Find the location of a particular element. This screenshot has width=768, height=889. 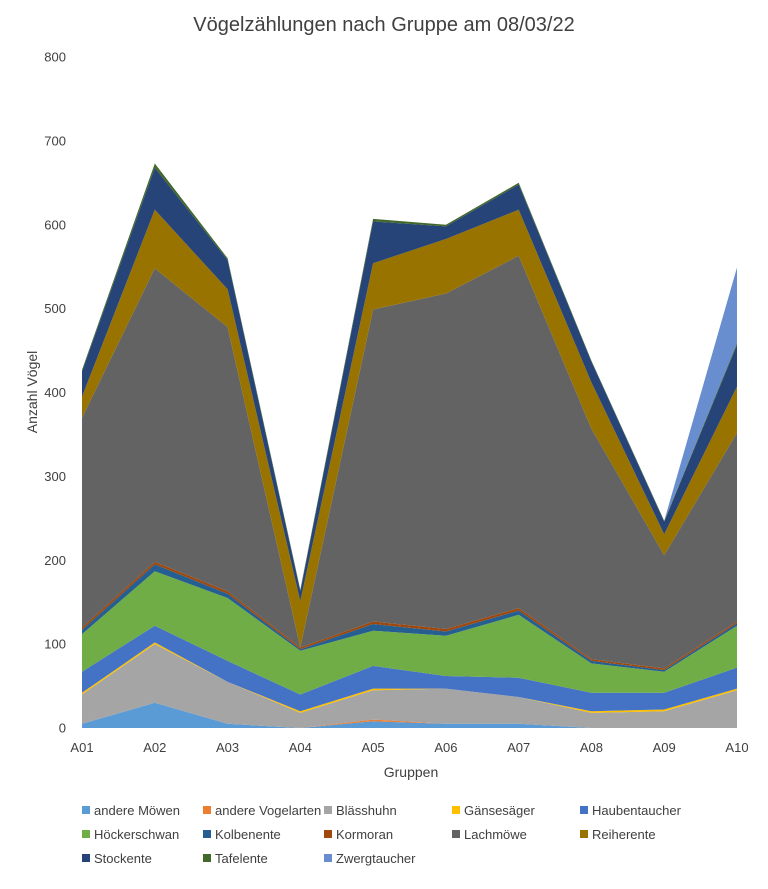

legend-item: Zwergtaucher is located at coordinates (388, 858).